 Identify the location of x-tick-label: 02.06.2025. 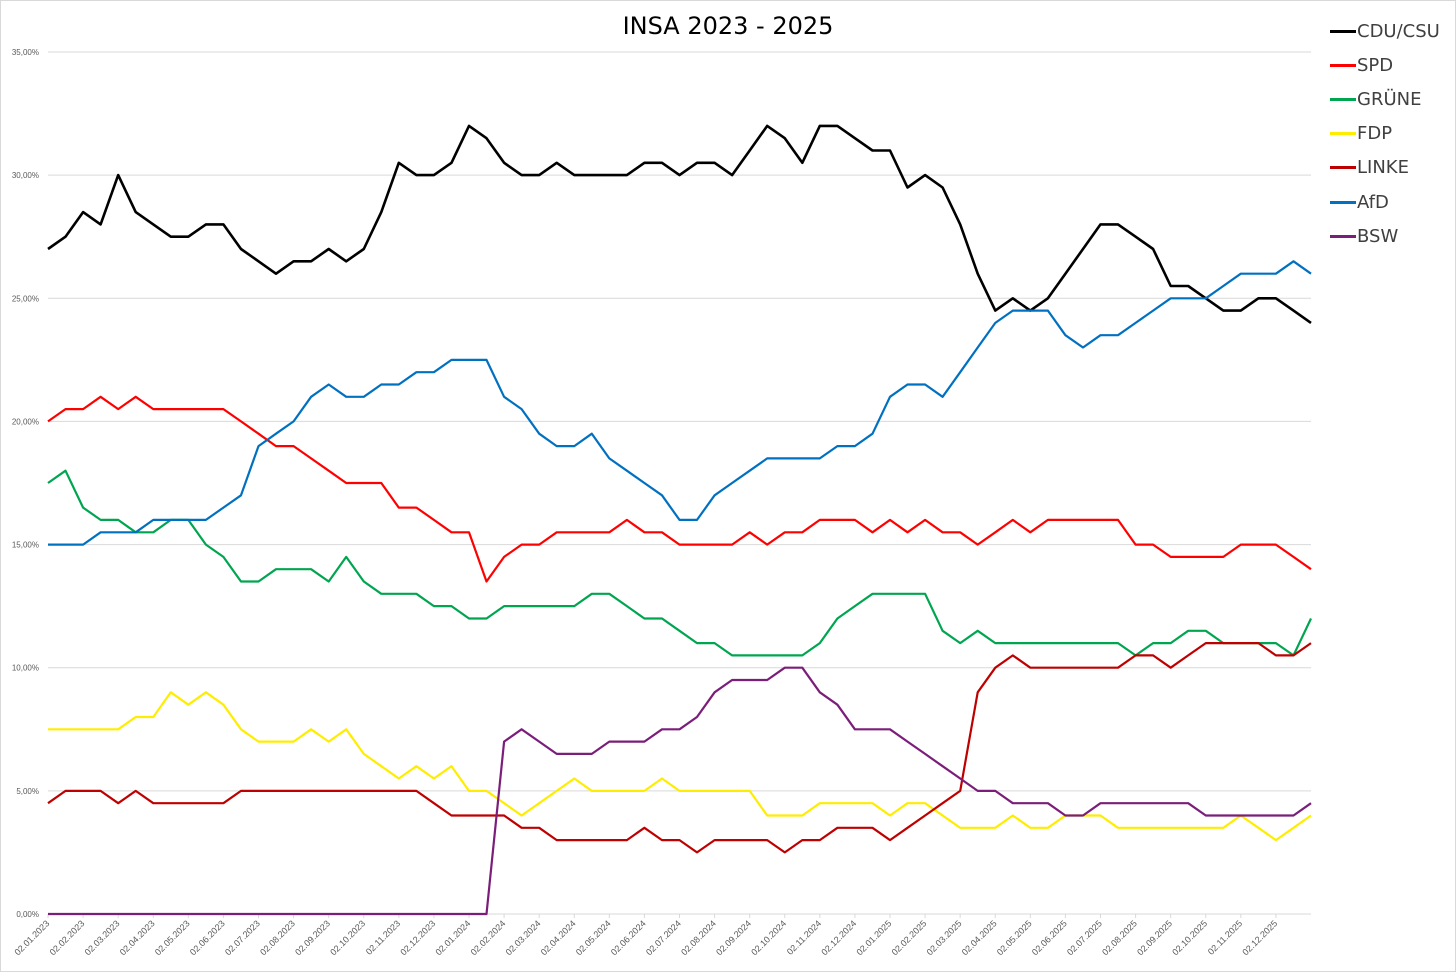
(1049, 937).